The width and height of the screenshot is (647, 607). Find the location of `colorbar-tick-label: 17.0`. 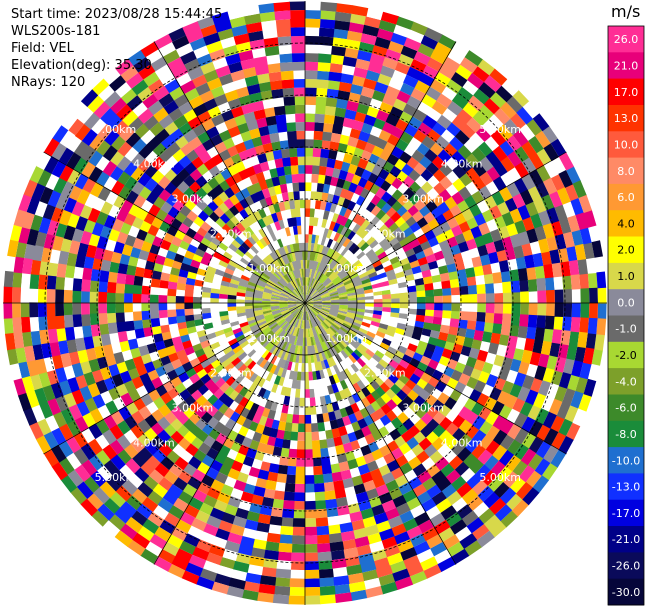

colorbar-tick-label: 17.0 is located at coordinates (626, 92).